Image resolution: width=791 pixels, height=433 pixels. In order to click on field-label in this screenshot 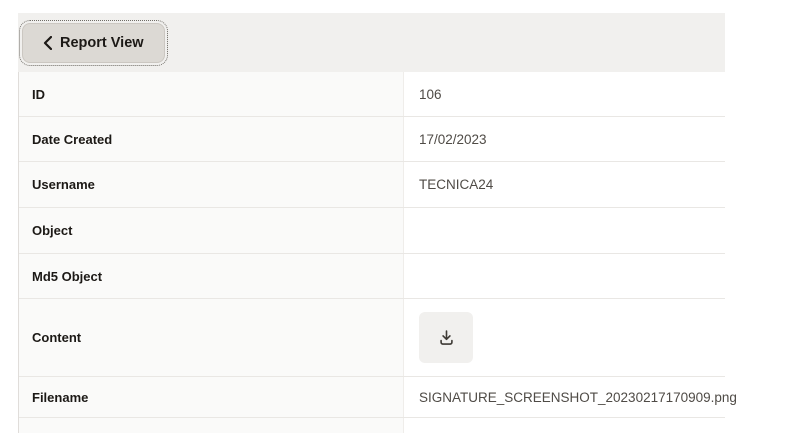, I will do `click(211, 425)`.